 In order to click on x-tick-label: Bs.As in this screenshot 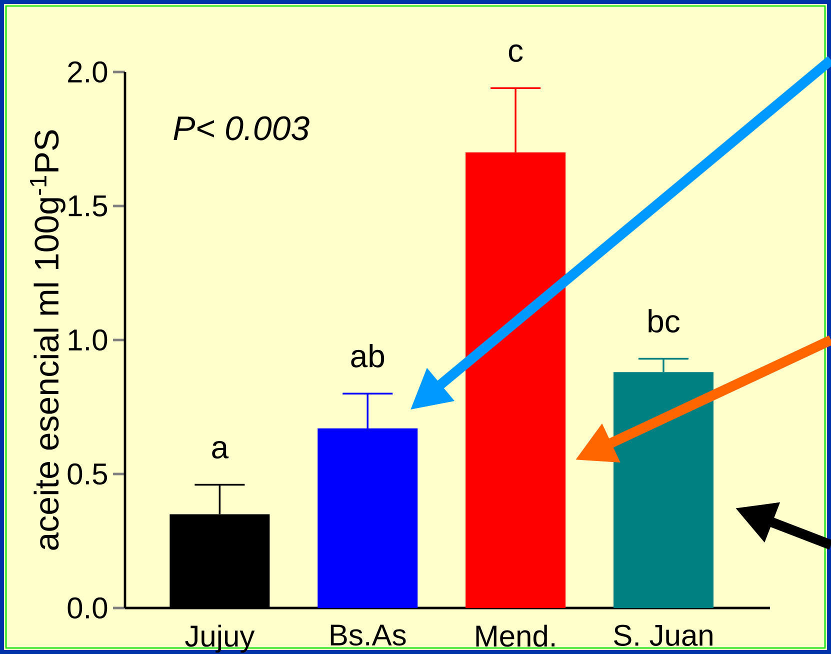, I will do `click(368, 635)`.